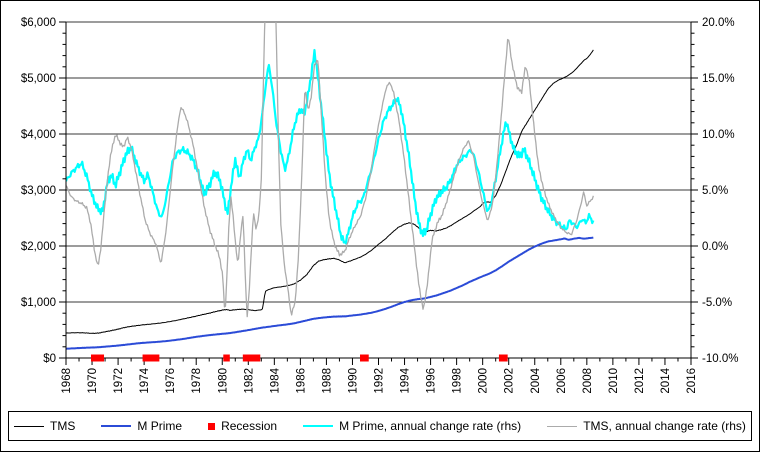 This screenshot has height=452, width=760. Describe the element at coordinates (718, 135) in the screenshot. I see `y-right-tick-label: 10.0%` at that location.